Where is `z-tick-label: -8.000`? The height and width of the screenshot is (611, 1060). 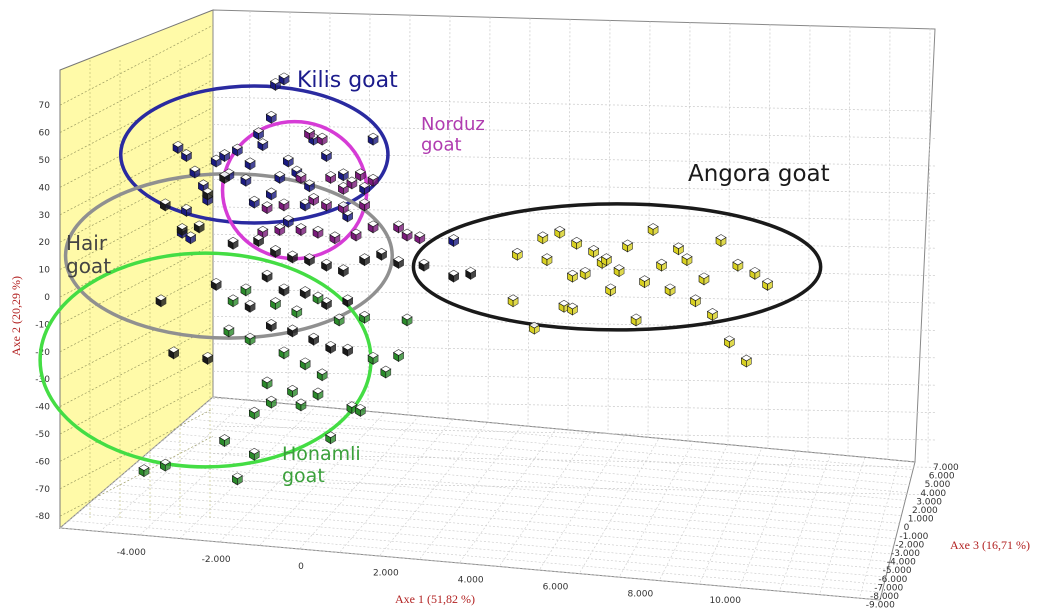 z-tick-label: -8.000 is located at coordinates (884, 597).